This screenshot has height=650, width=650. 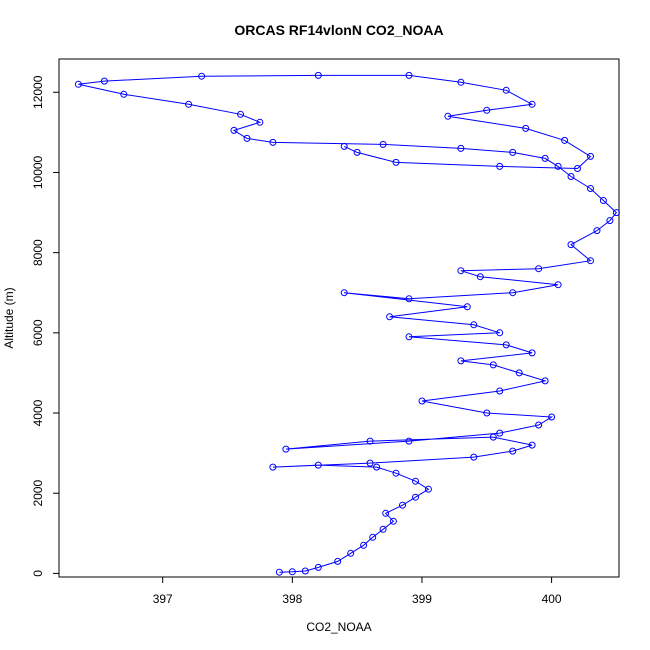 I want to click on y-tick-label: 6000, so click(x=38, y=332).